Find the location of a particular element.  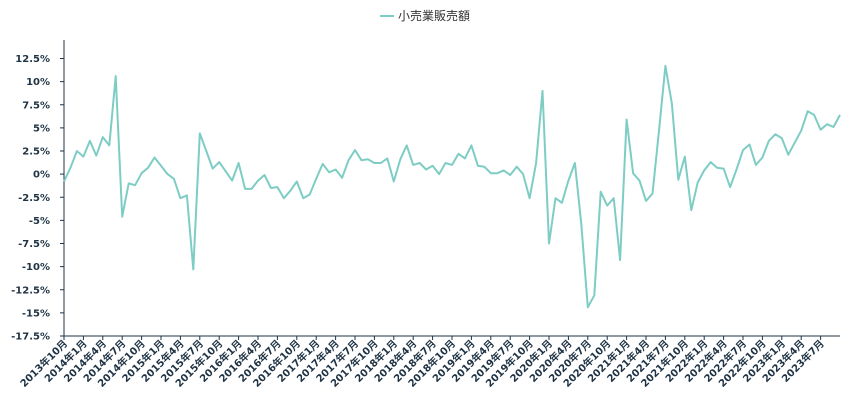

y-tick-label: -7.5% is located at coordinates (34, 244).